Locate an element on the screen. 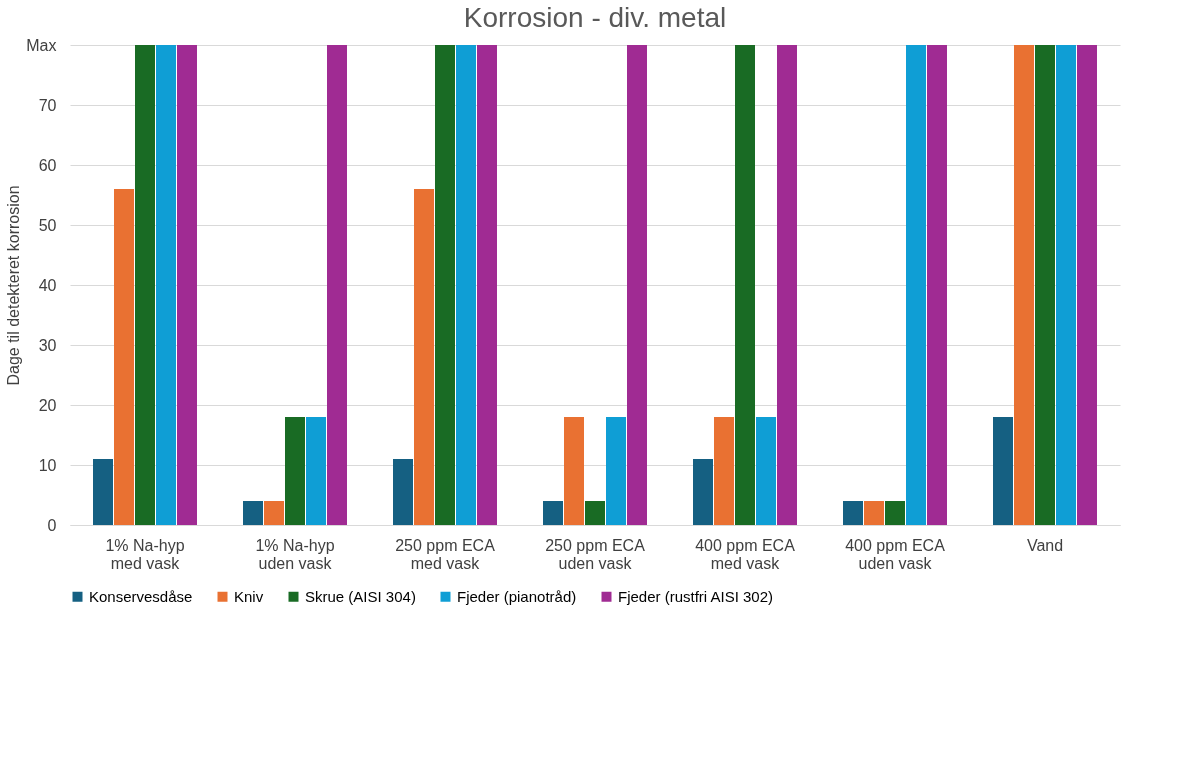  y-tick-label: 60 is located at coordinates (47, 165).